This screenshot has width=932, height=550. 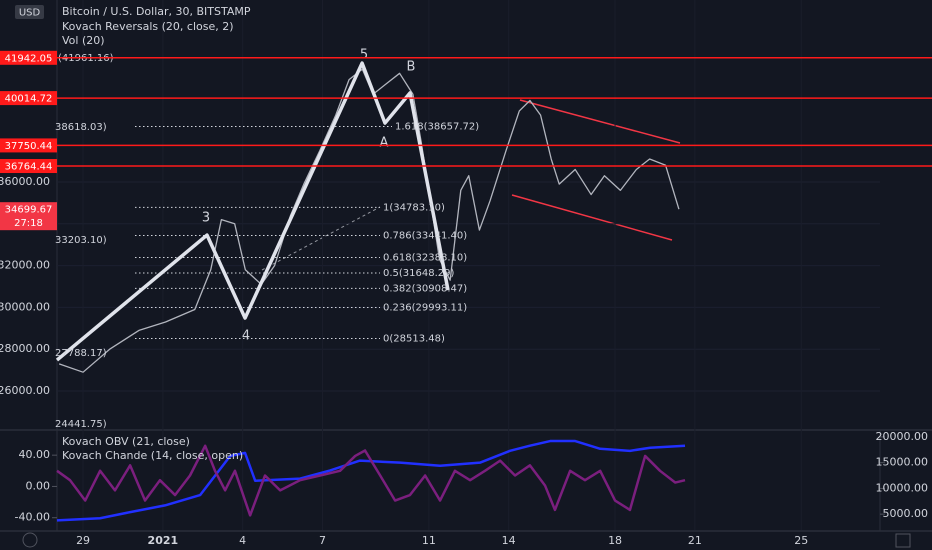 What do you see at coordinates (437, 126) in the screenshot?
I see `fib-label: 1.618(38657.72)` at bounding box center [437, 126].